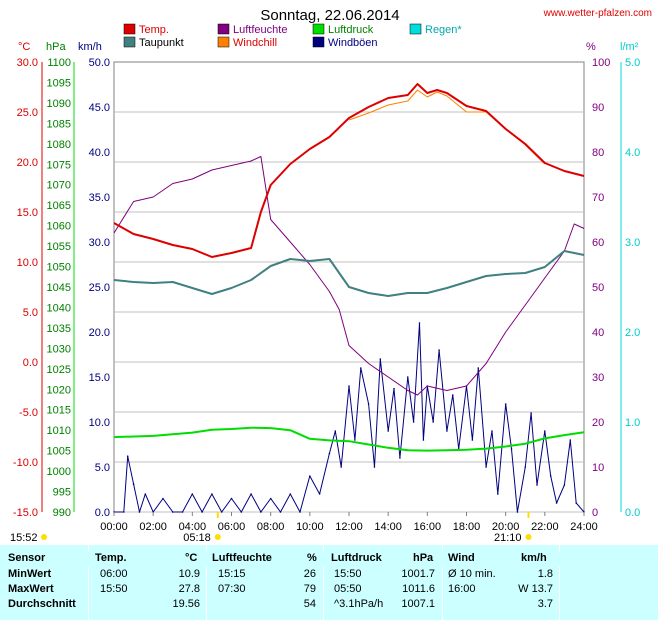  Describe the element at coordinates (197, 538) in the screenshot. I see `sunrise-label: 05:18` at that location.